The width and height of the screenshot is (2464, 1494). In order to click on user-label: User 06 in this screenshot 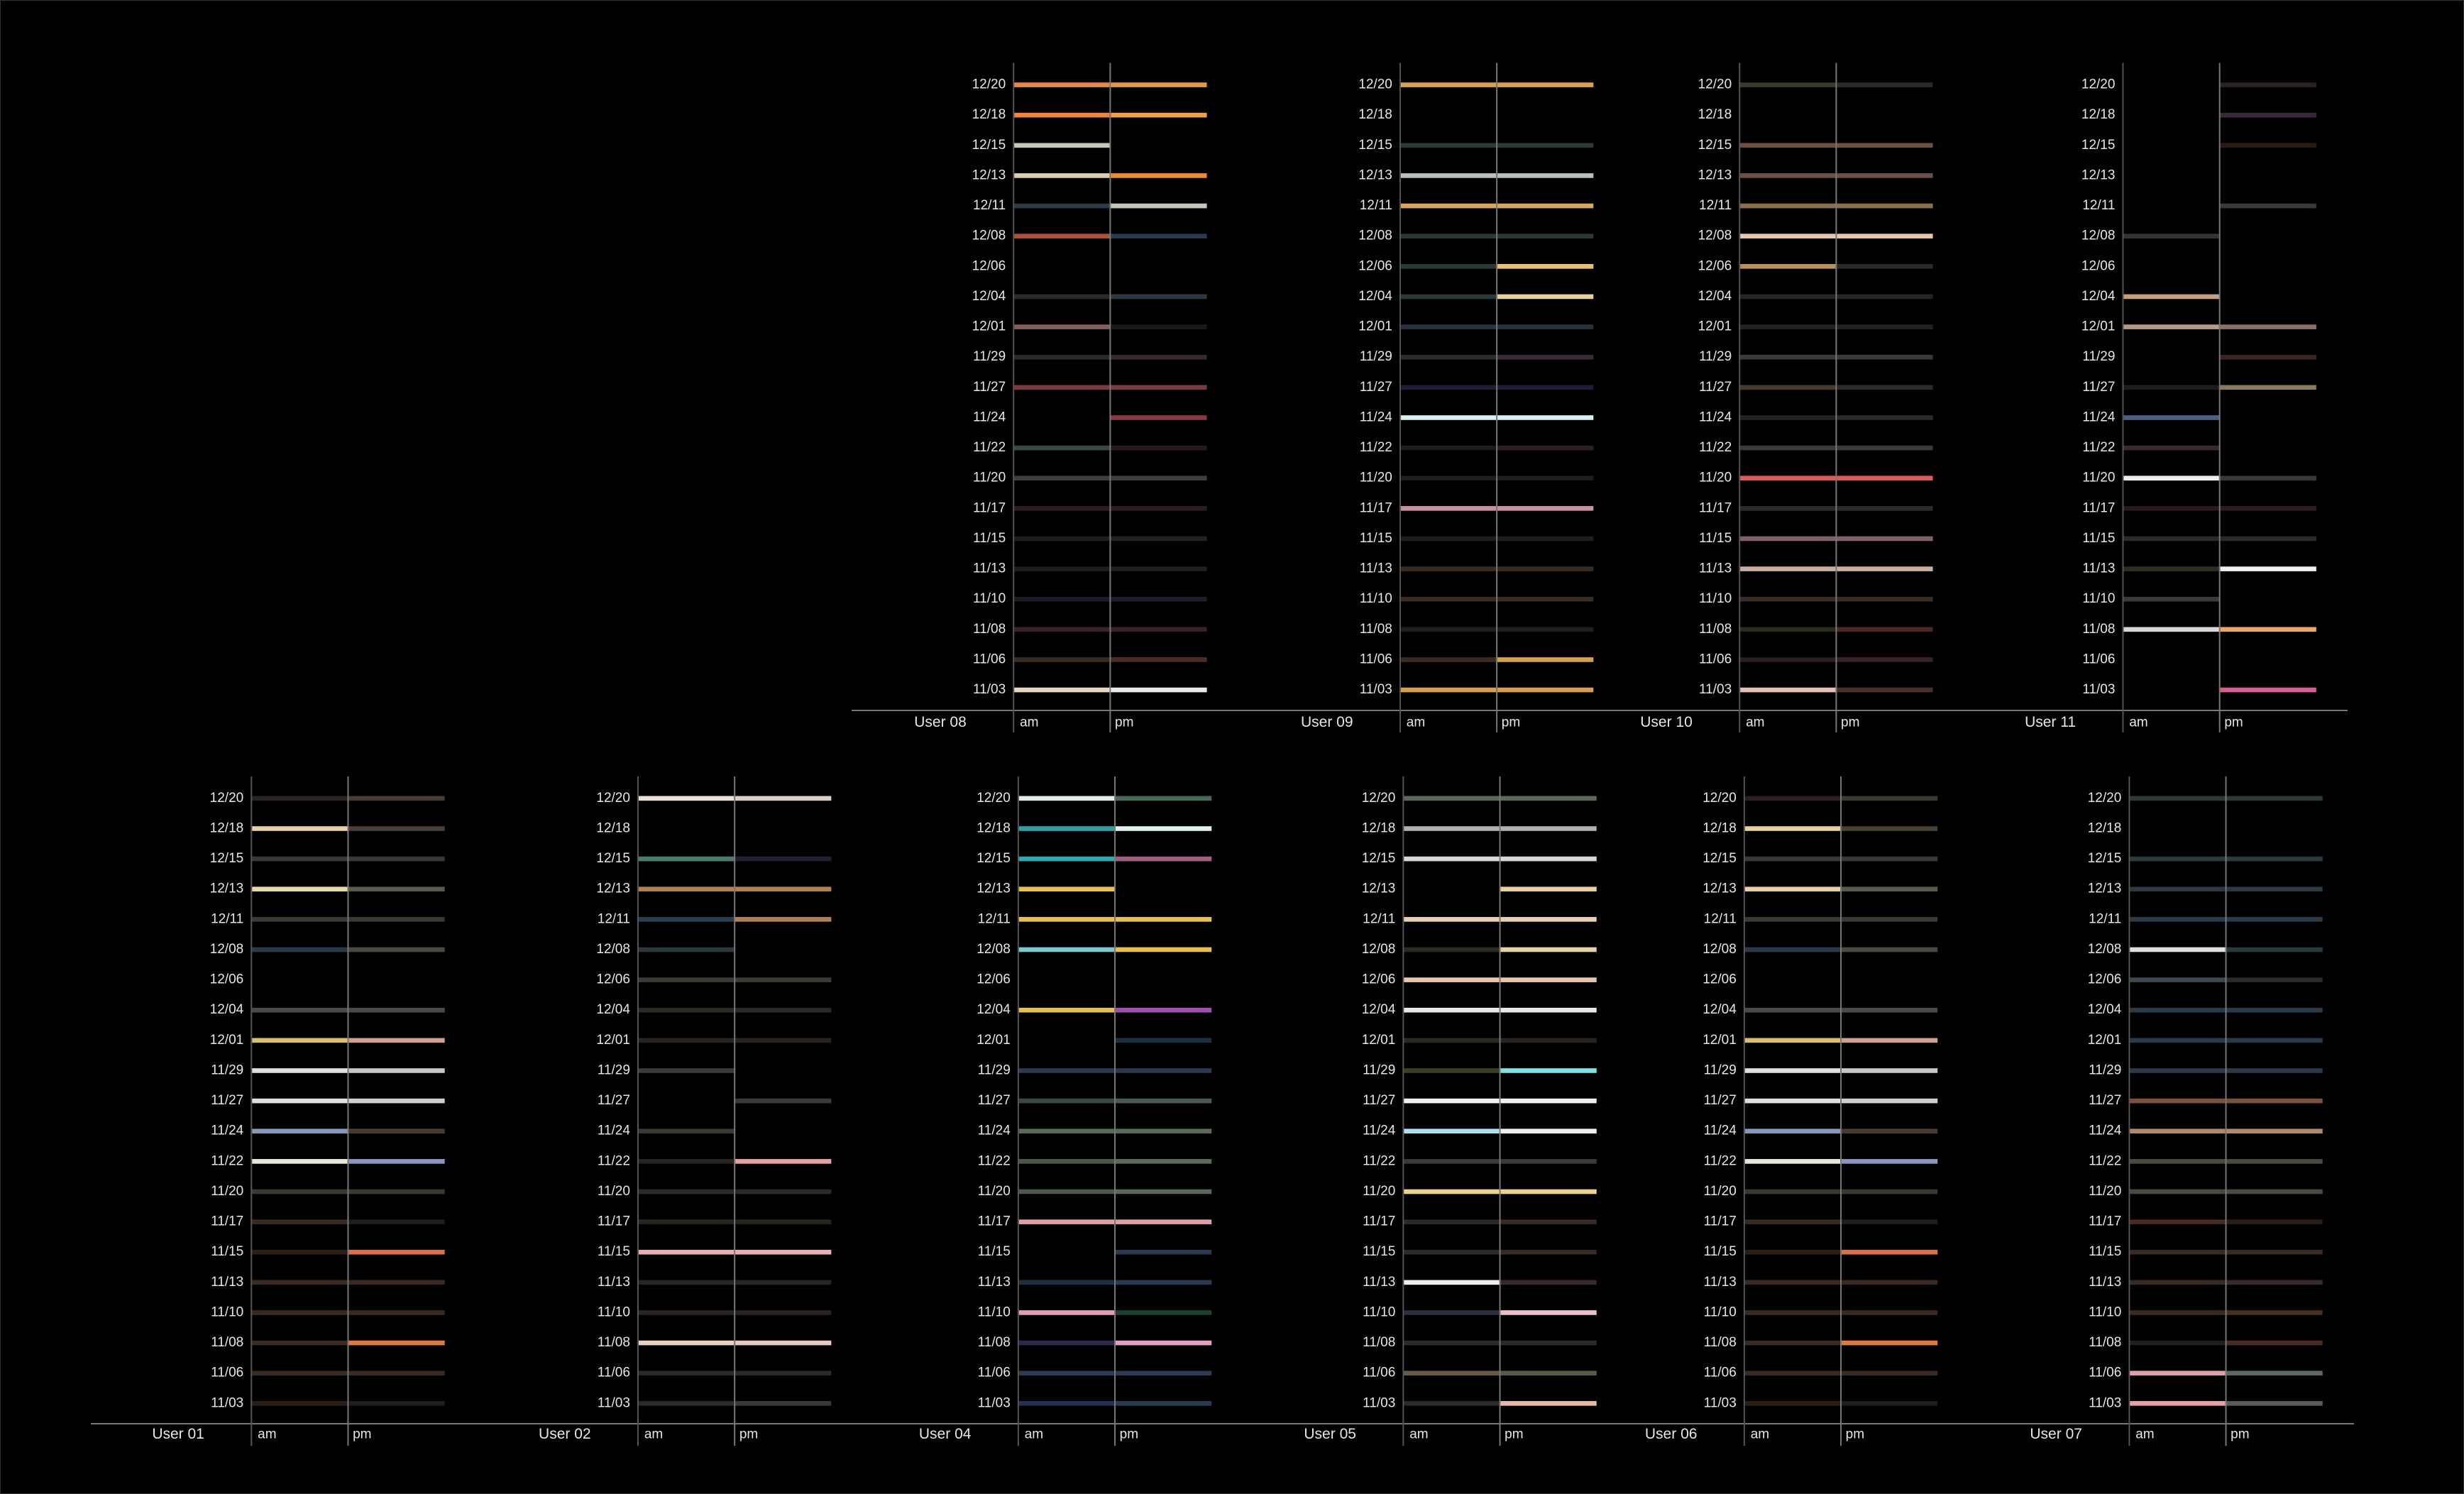, I will do `click(1671, 1434)`.